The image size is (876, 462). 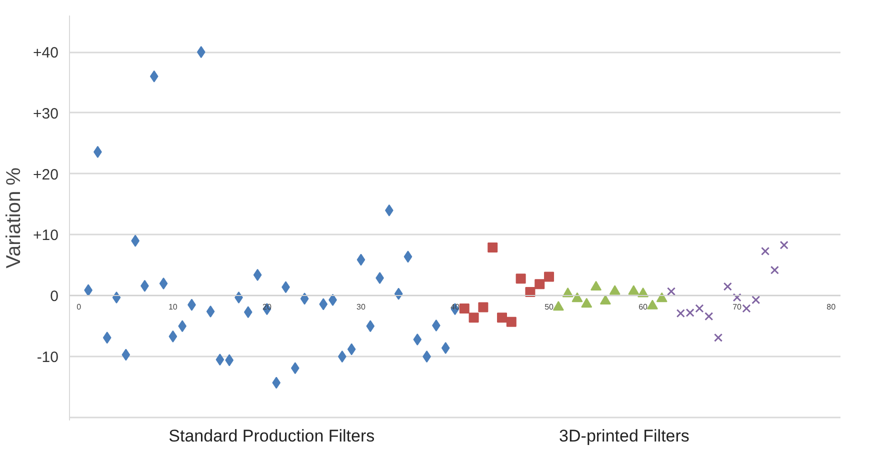 I want to click on y-tick-label: -10, so click(x=47, y=357).